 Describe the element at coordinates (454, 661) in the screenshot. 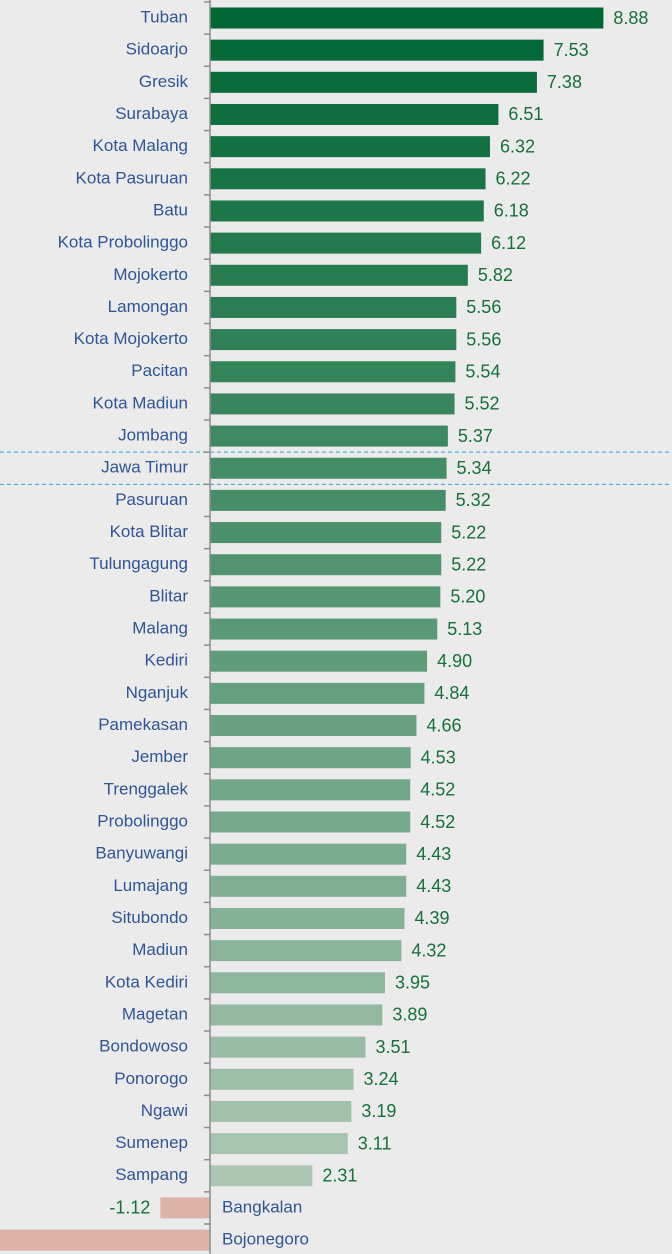

I see `value-label: 4.90` at that location.